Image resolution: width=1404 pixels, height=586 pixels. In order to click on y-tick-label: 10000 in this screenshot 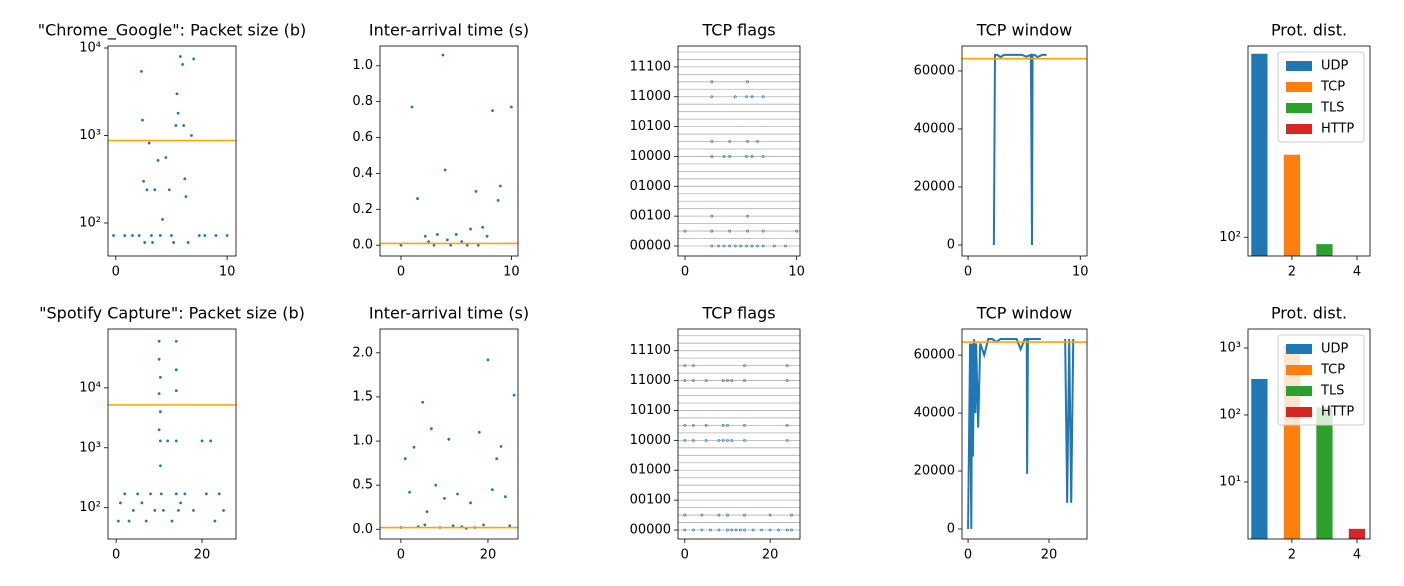, I will do `click(650, 156)`.